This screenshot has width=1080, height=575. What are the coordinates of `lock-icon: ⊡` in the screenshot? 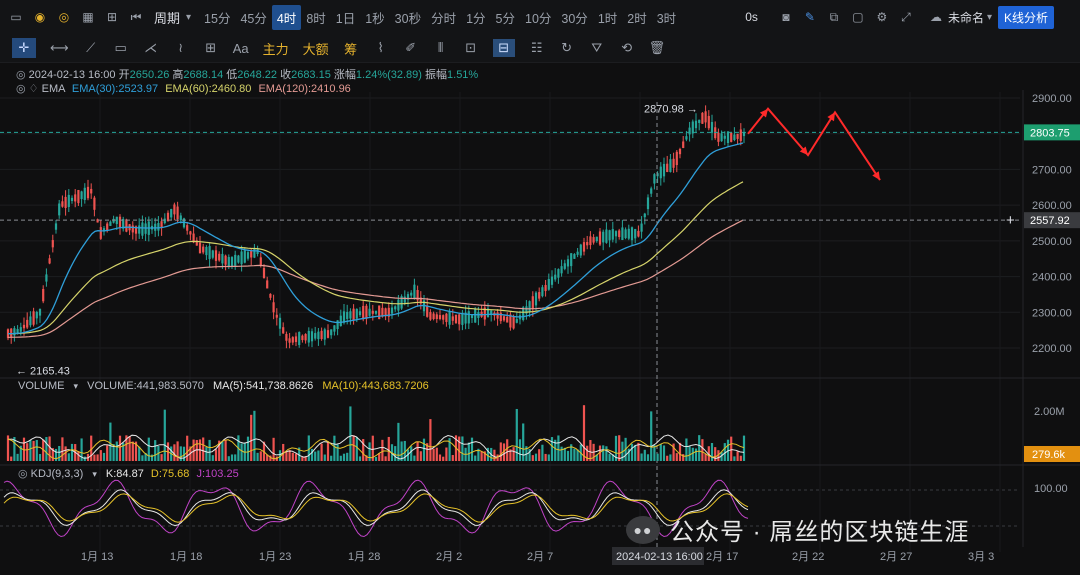 It's located at (471, 47).